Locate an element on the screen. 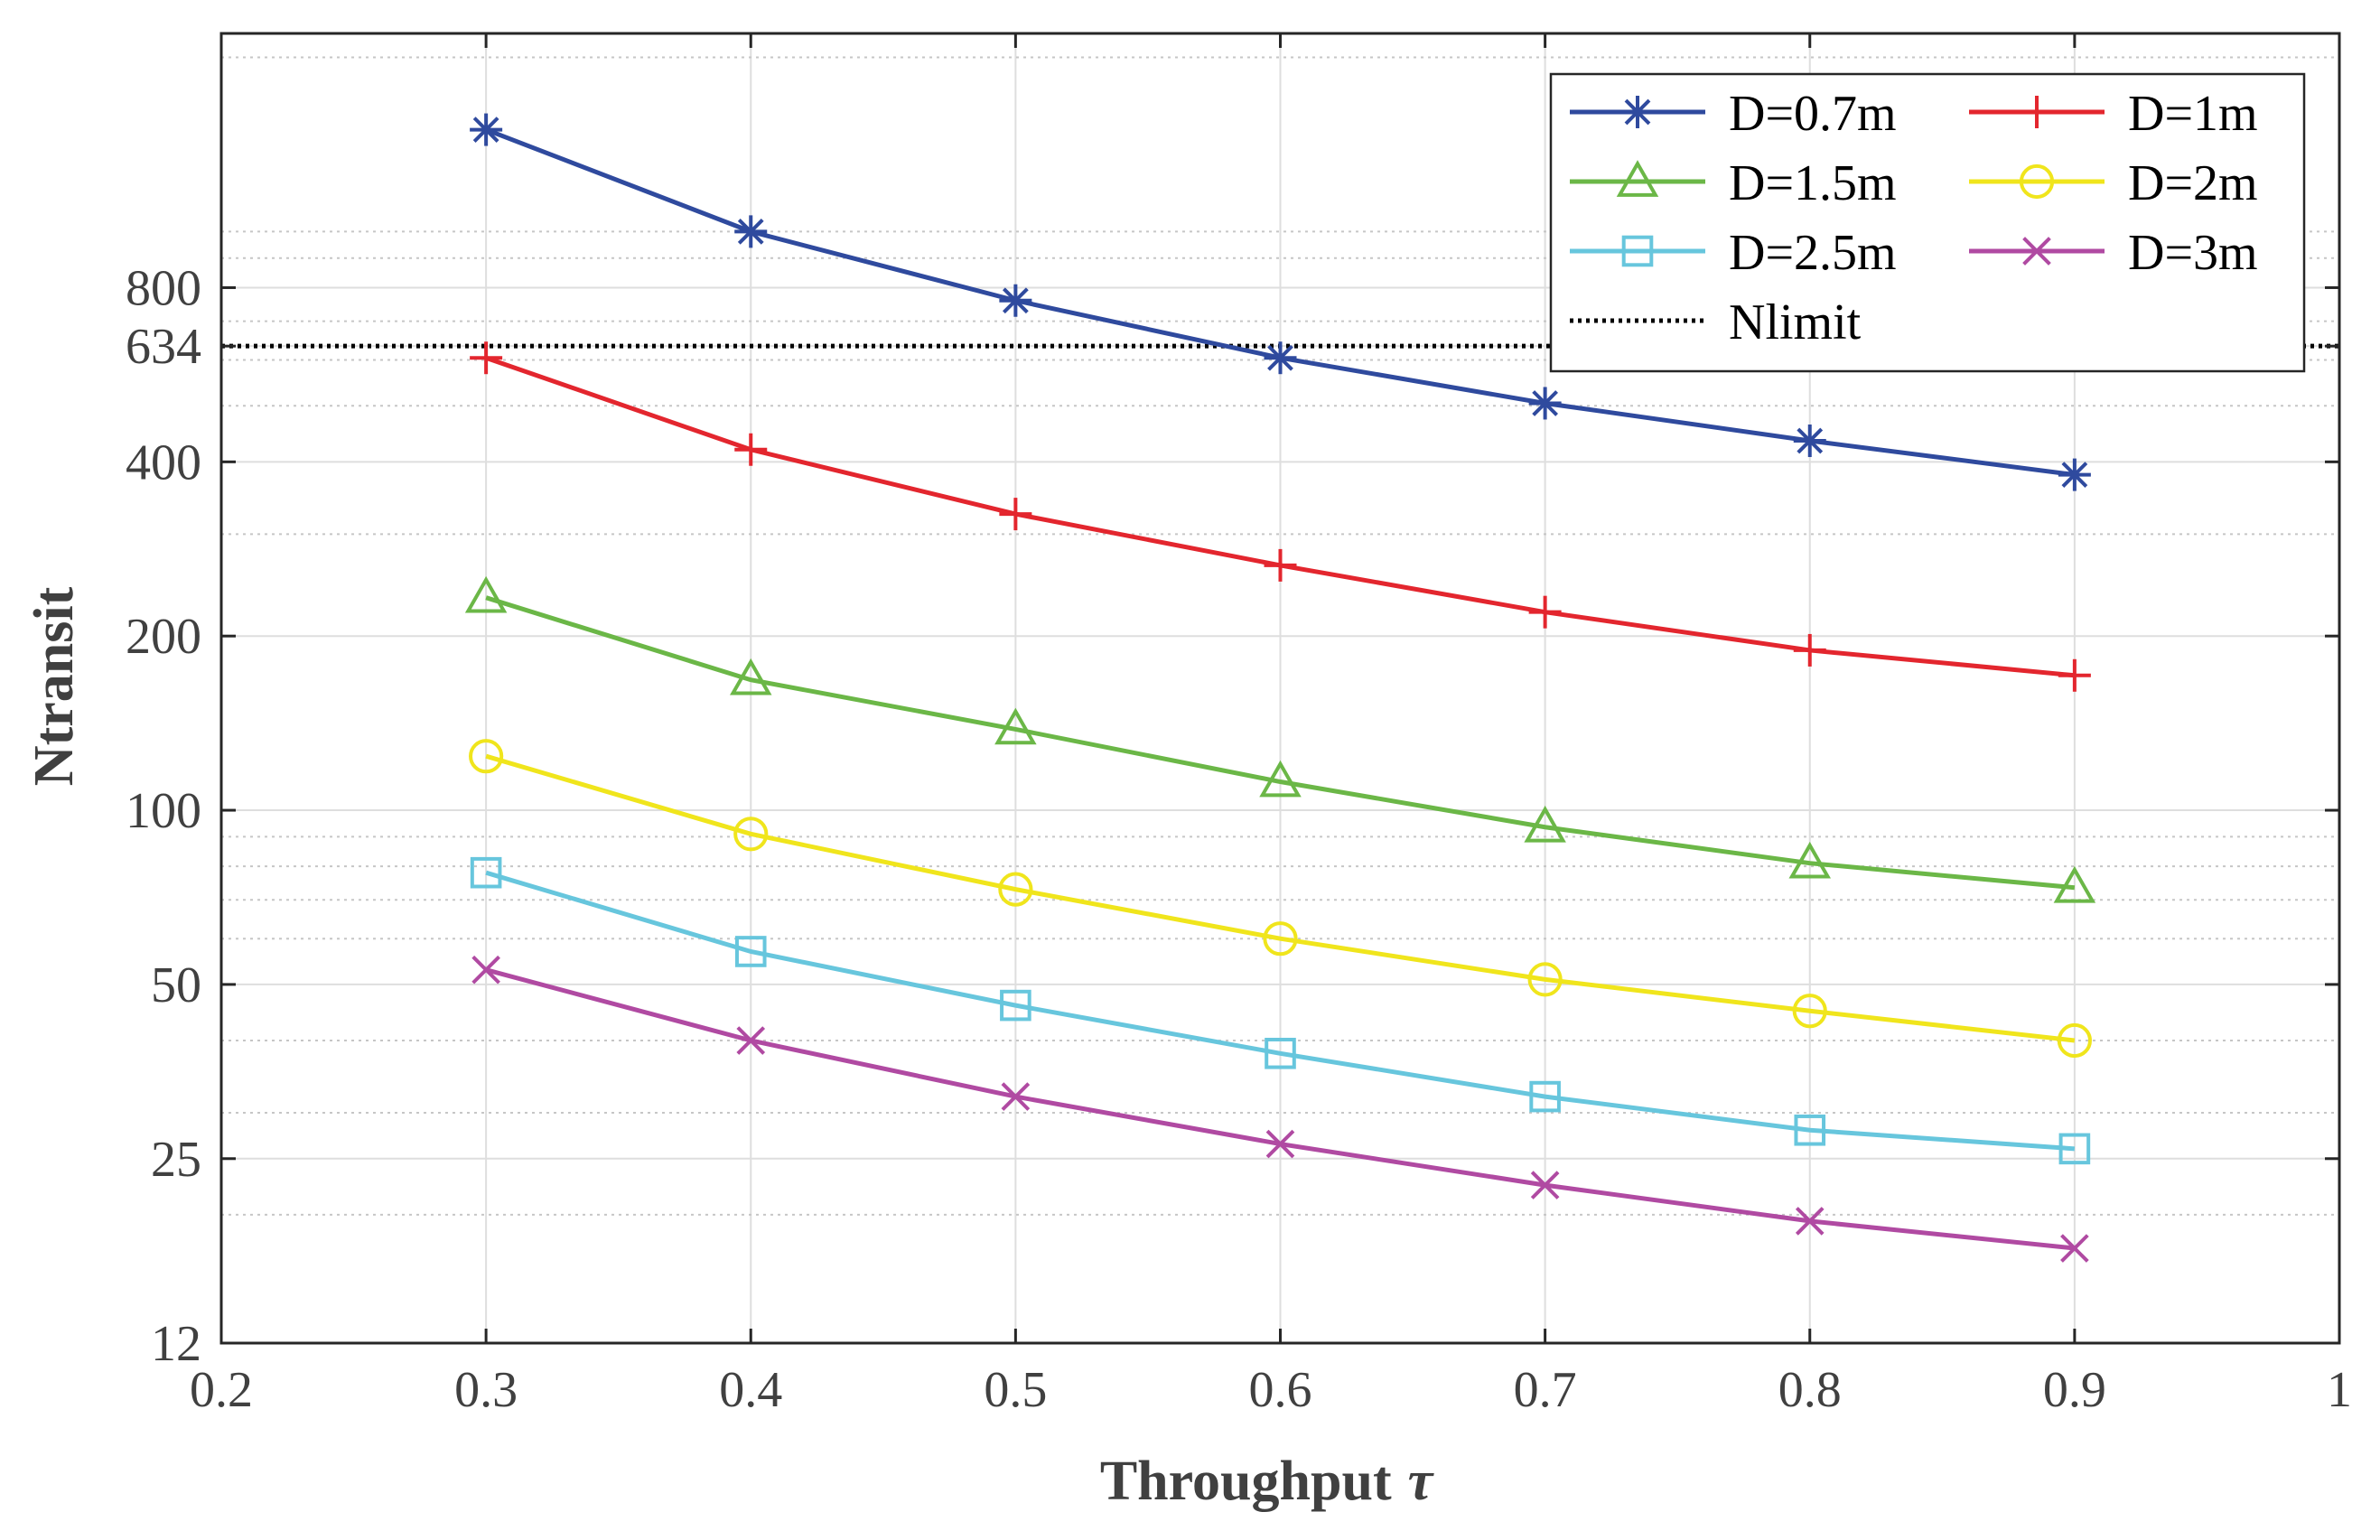 This screenshot has width=2380, height=1540. y-axis-title: Ntransit is located at coordinates (54, 686).